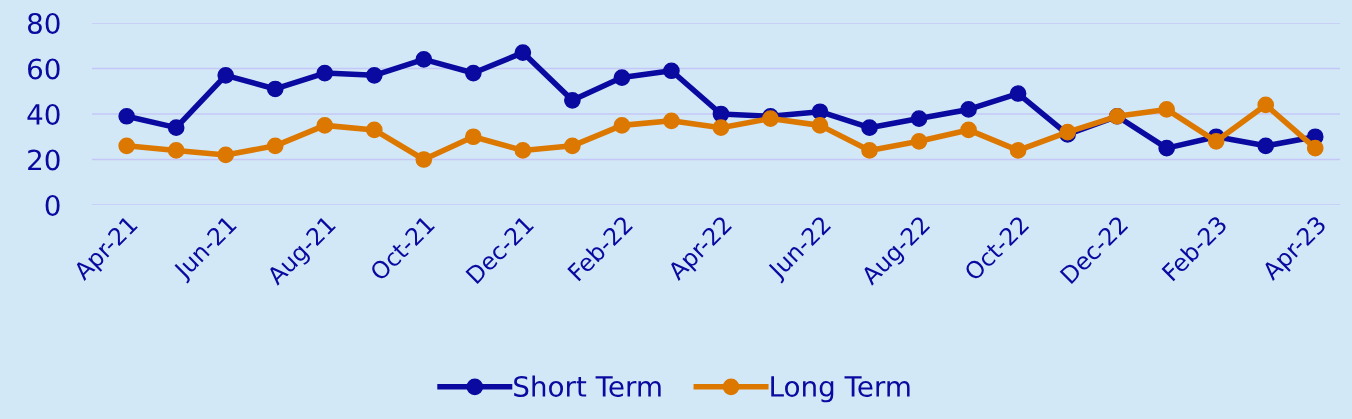 Image resolution: width=1352 pixels, height=419 pixels. I want to click on legend-label: Long Term, so click(840, 389).